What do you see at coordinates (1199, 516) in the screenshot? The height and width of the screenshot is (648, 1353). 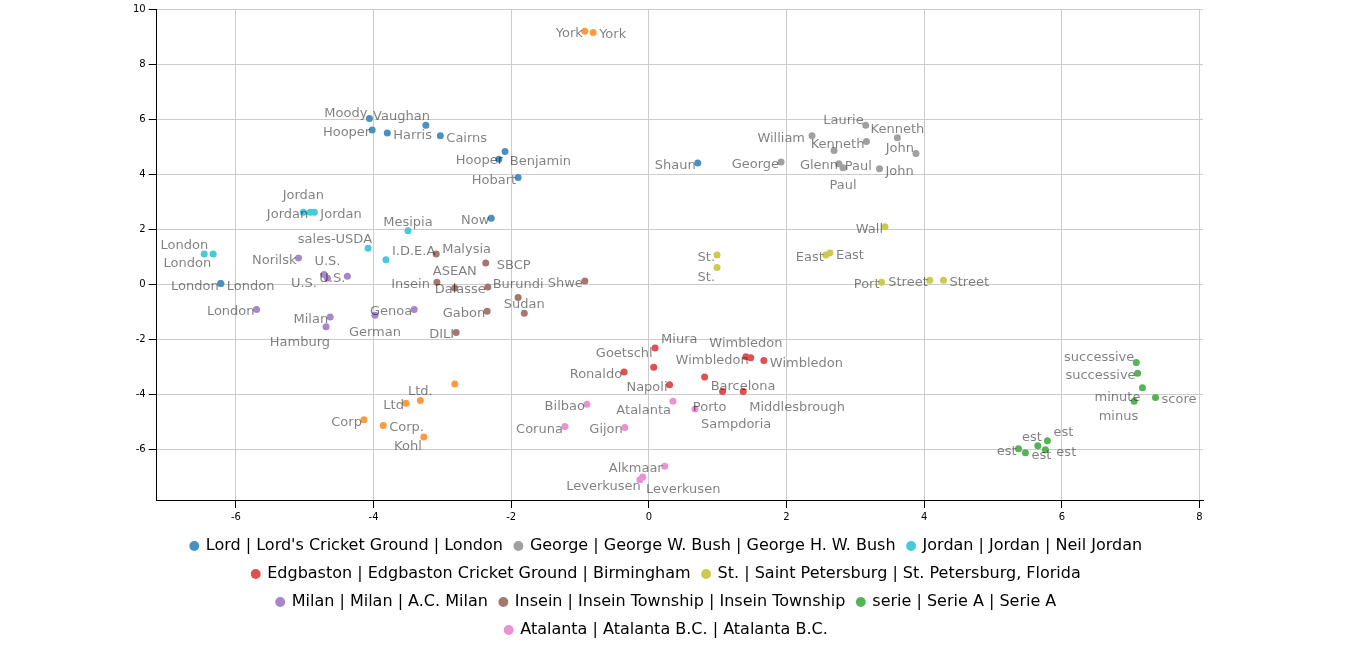 I see `x-tick-label: 8` at bounding box center [1199, 516].